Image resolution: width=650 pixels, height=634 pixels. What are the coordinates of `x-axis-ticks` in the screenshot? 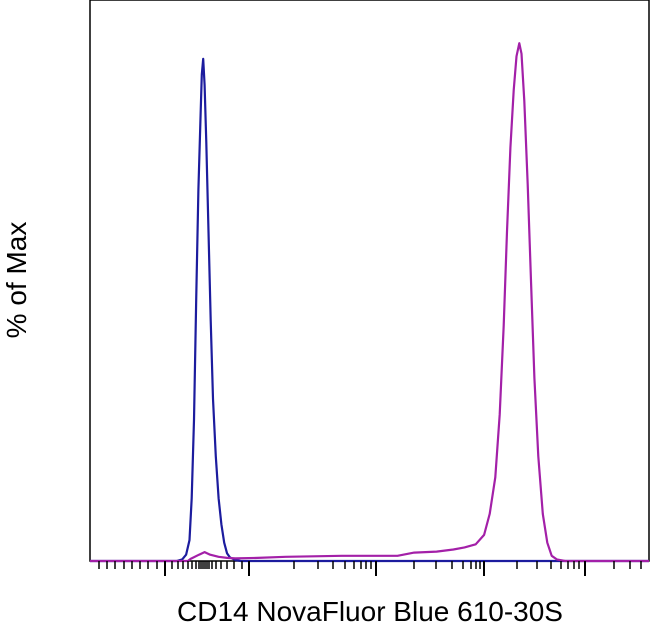 It's located at (370, 568).